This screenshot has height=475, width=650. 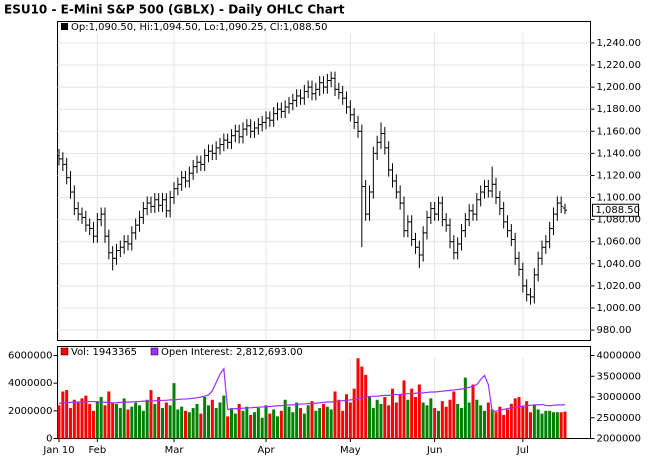 I want to click on y-tick-label: 1,080.00, so click(x=619, y=220).